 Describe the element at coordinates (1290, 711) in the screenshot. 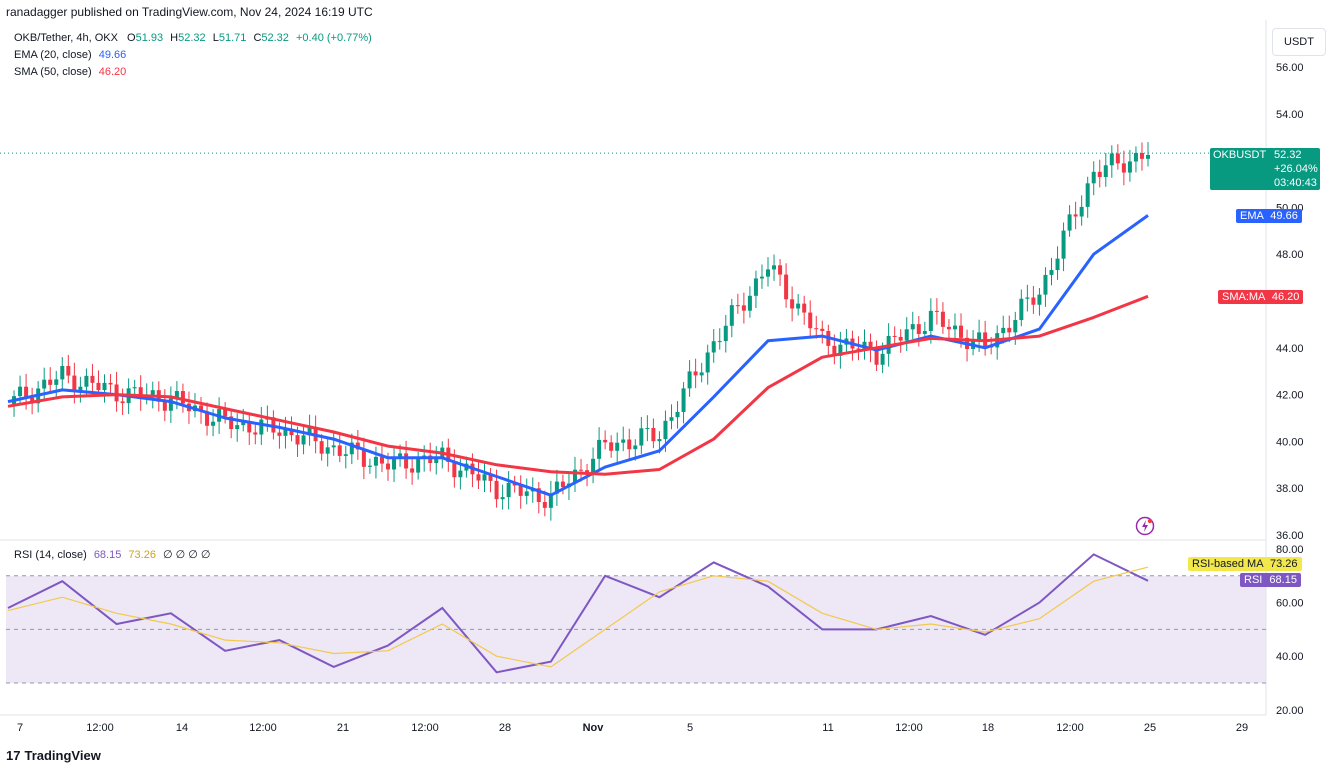

I see `rsi-tick-label: 20.00` at that location.